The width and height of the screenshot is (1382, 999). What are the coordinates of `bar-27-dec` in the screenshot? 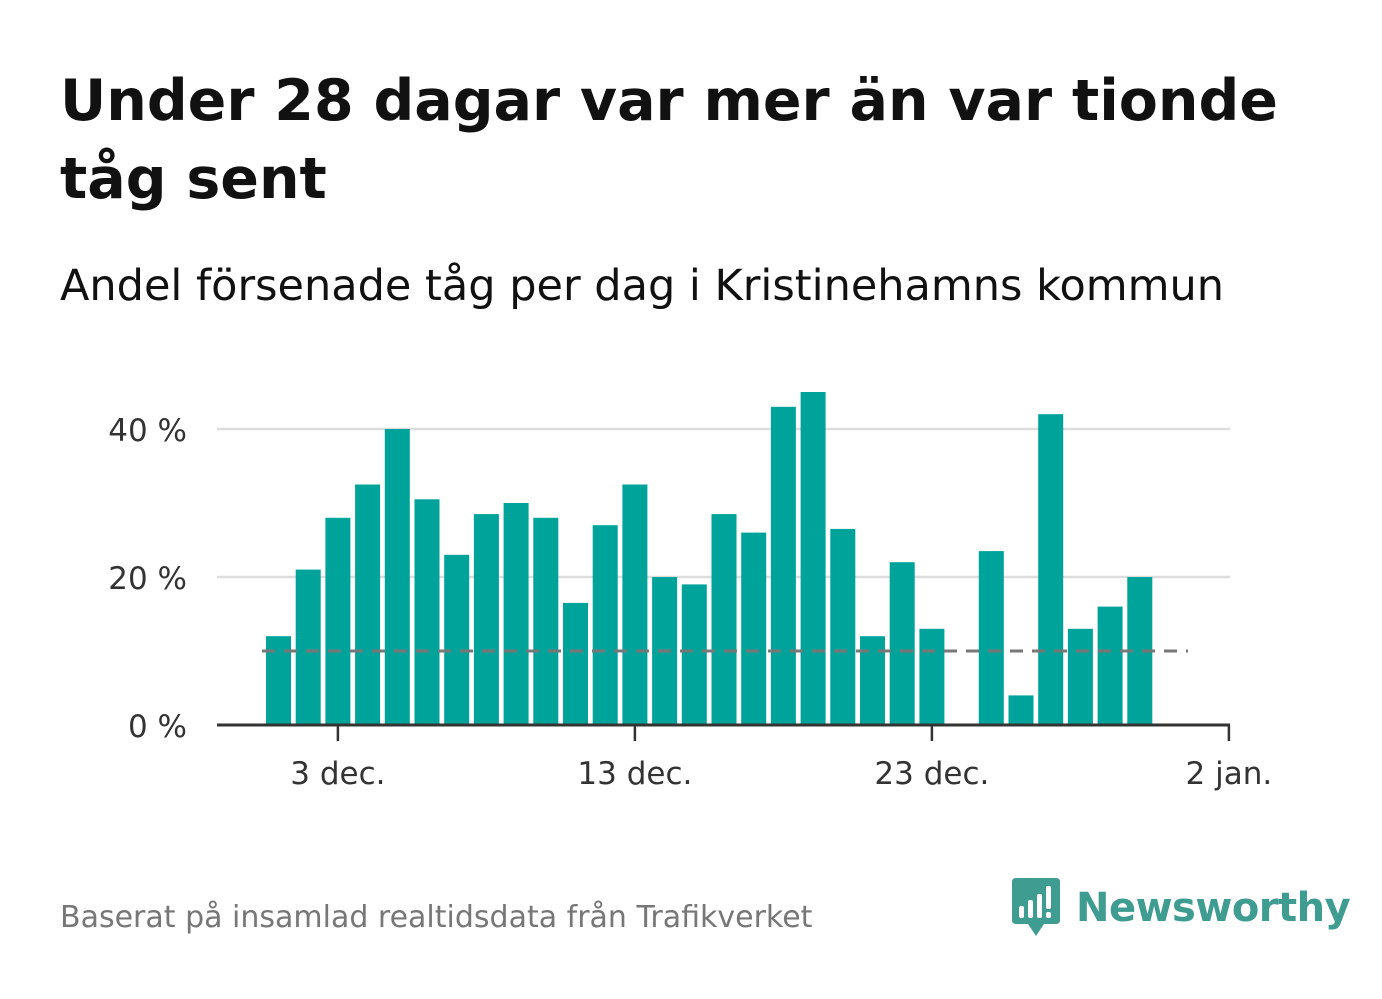 It's located at (1051, 569).